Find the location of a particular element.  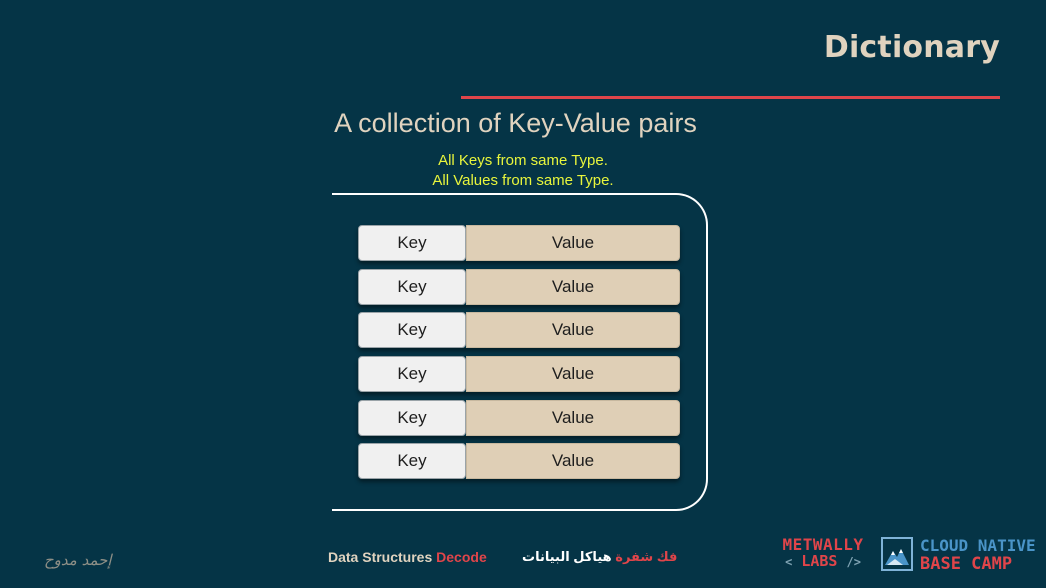

series-title-en: Data Structures Decode is located at coordinates (407, 557).